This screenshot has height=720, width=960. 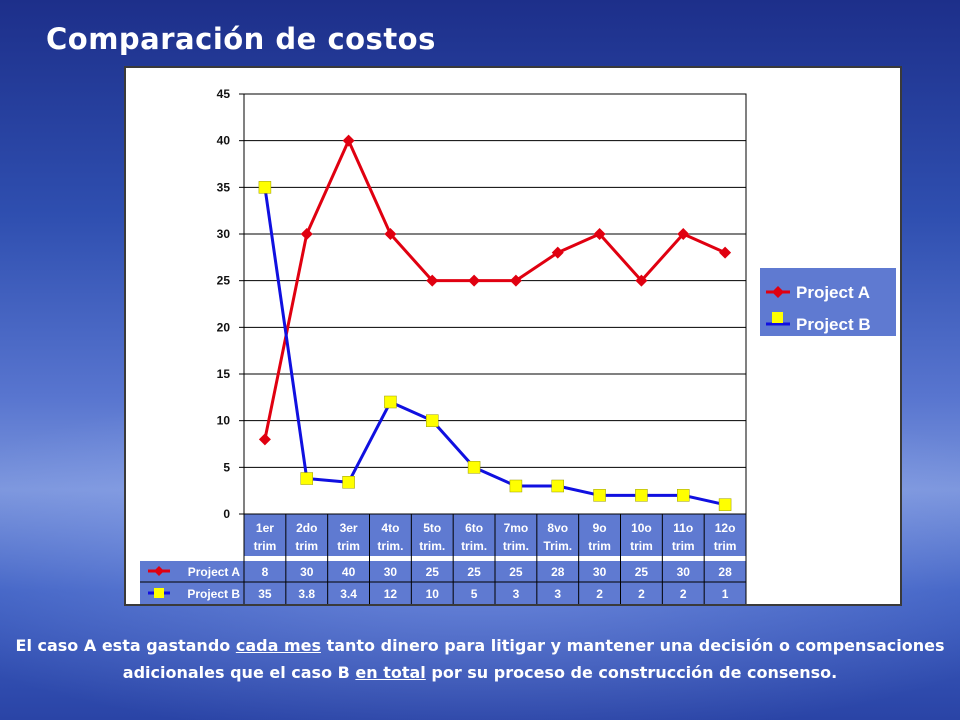 What do you see at coordinates (159, 593) in the screenshot?
I see `project-b-row-key-marker` at bounding box center [159, 593].